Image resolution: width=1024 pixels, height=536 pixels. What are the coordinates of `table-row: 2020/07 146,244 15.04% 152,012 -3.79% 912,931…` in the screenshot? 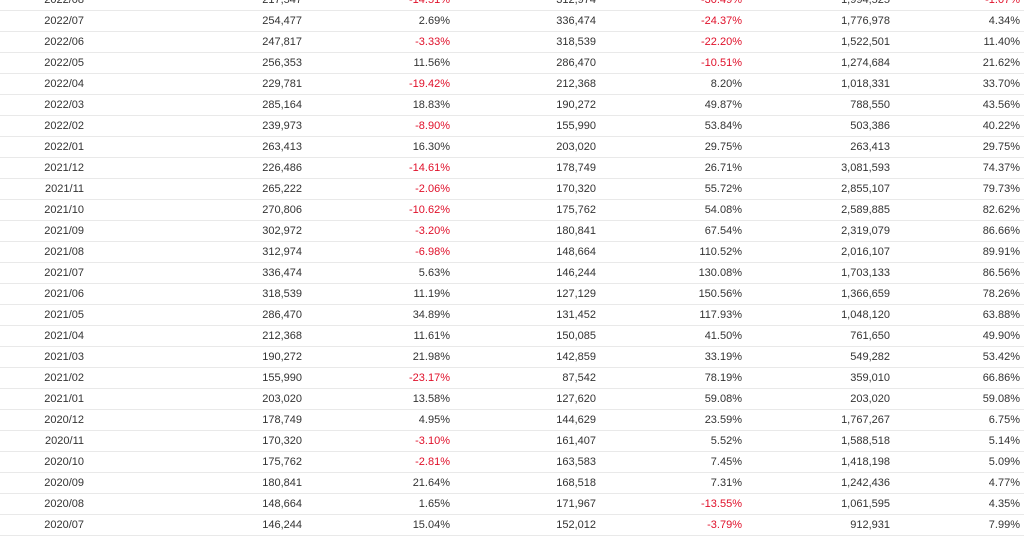 It's located at (512, 525).